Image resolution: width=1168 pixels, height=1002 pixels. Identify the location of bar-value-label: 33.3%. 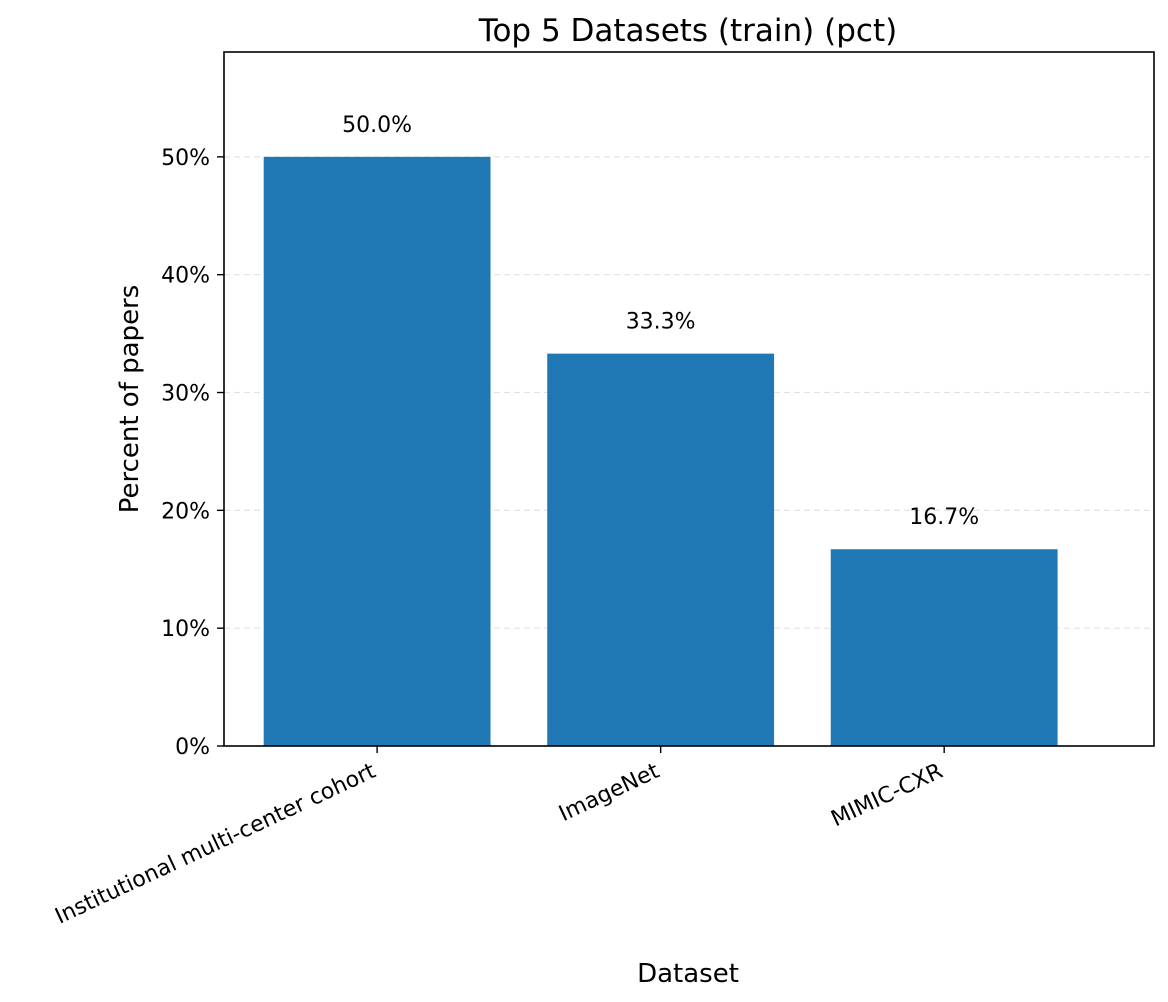
(661, 322).